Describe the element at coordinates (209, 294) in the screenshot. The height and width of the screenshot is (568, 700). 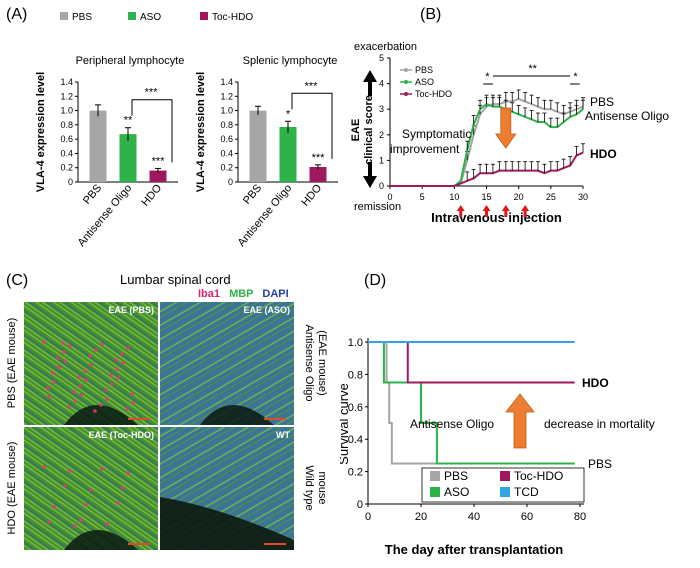
I see `stain-iba1: Iba1` at that location.